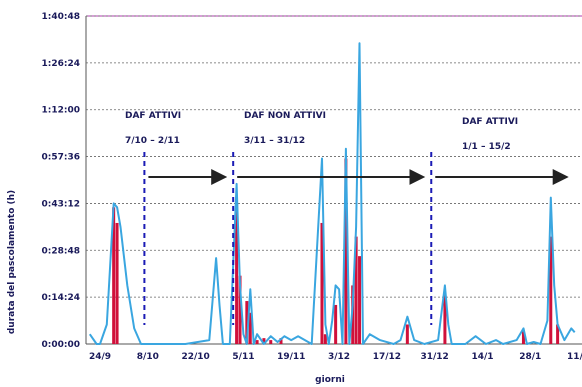  I want to click on x-tick-label: 24/9, so click(100, 357).